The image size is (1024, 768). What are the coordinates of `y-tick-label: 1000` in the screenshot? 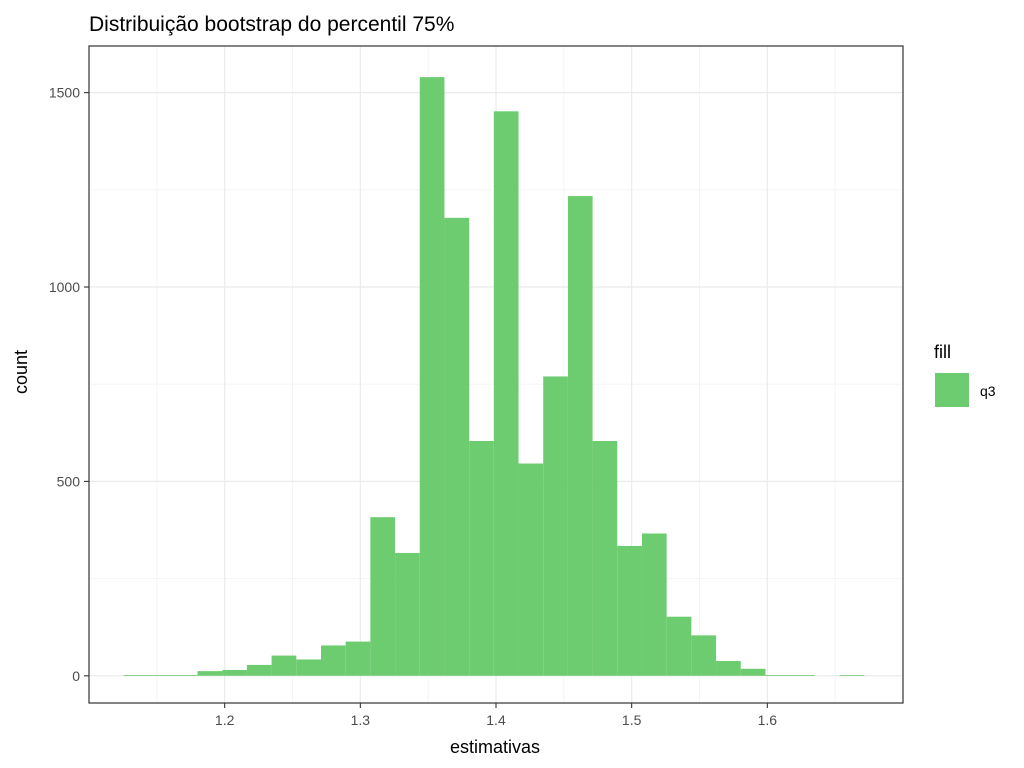 It's located at (64, 287).